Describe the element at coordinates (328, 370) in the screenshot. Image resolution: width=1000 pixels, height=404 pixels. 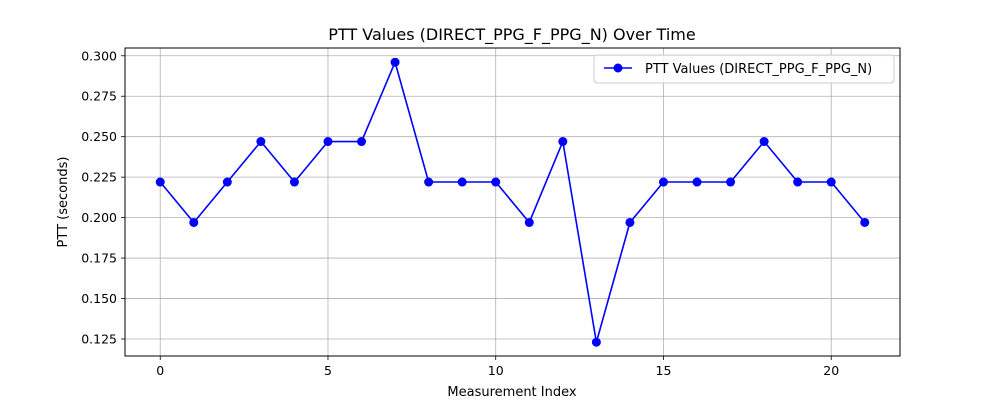
I see `x-tick-label: 5` at that location.